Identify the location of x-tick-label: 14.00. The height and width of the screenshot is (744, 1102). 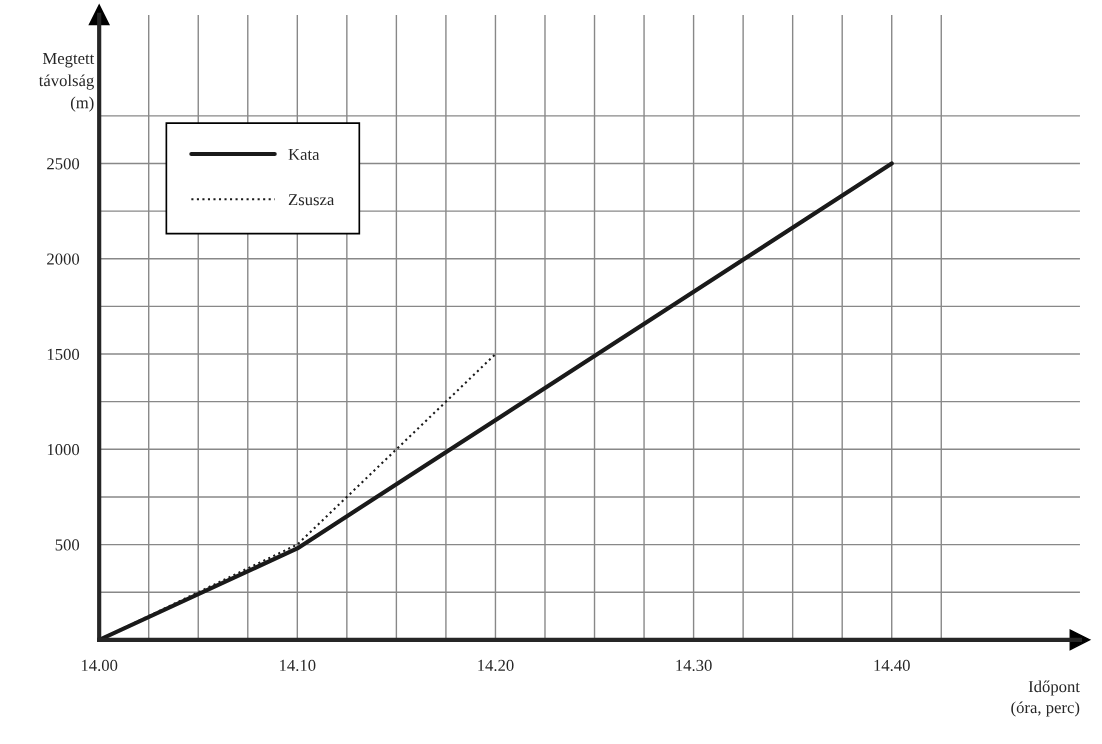
(99, 665).